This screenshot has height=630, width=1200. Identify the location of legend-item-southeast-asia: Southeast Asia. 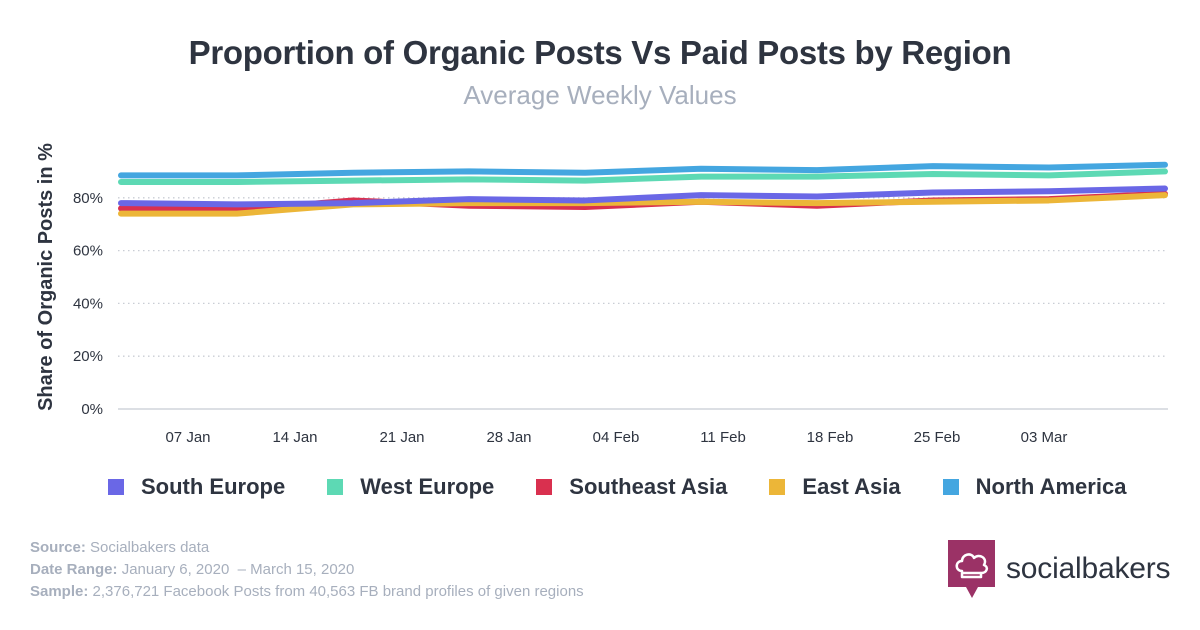
(631, 487).